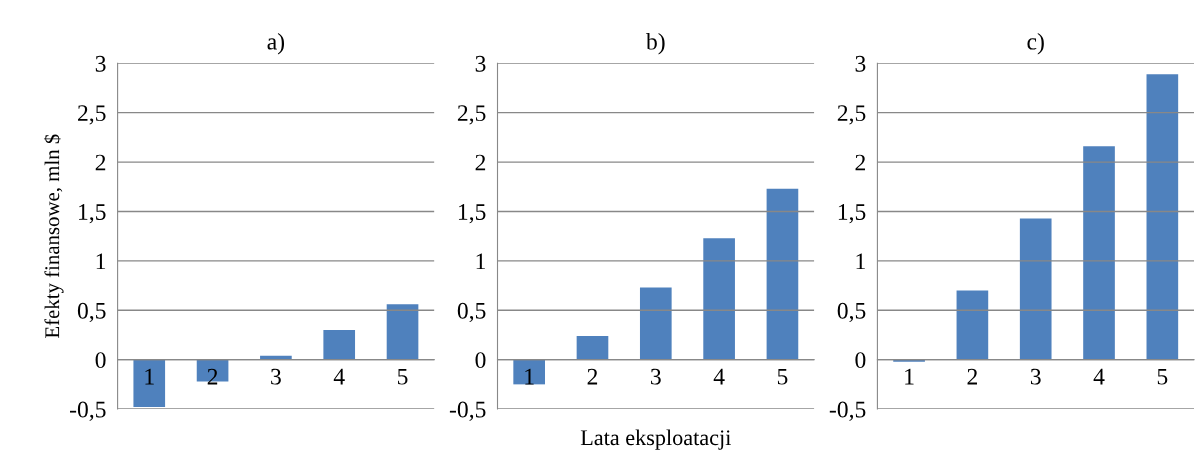 This screenshot has height=452, width=1200. Describe the element at coordinates (655, 439) in the screenshot. I see `x-axis-title: Lata eksploatacji` at that location.